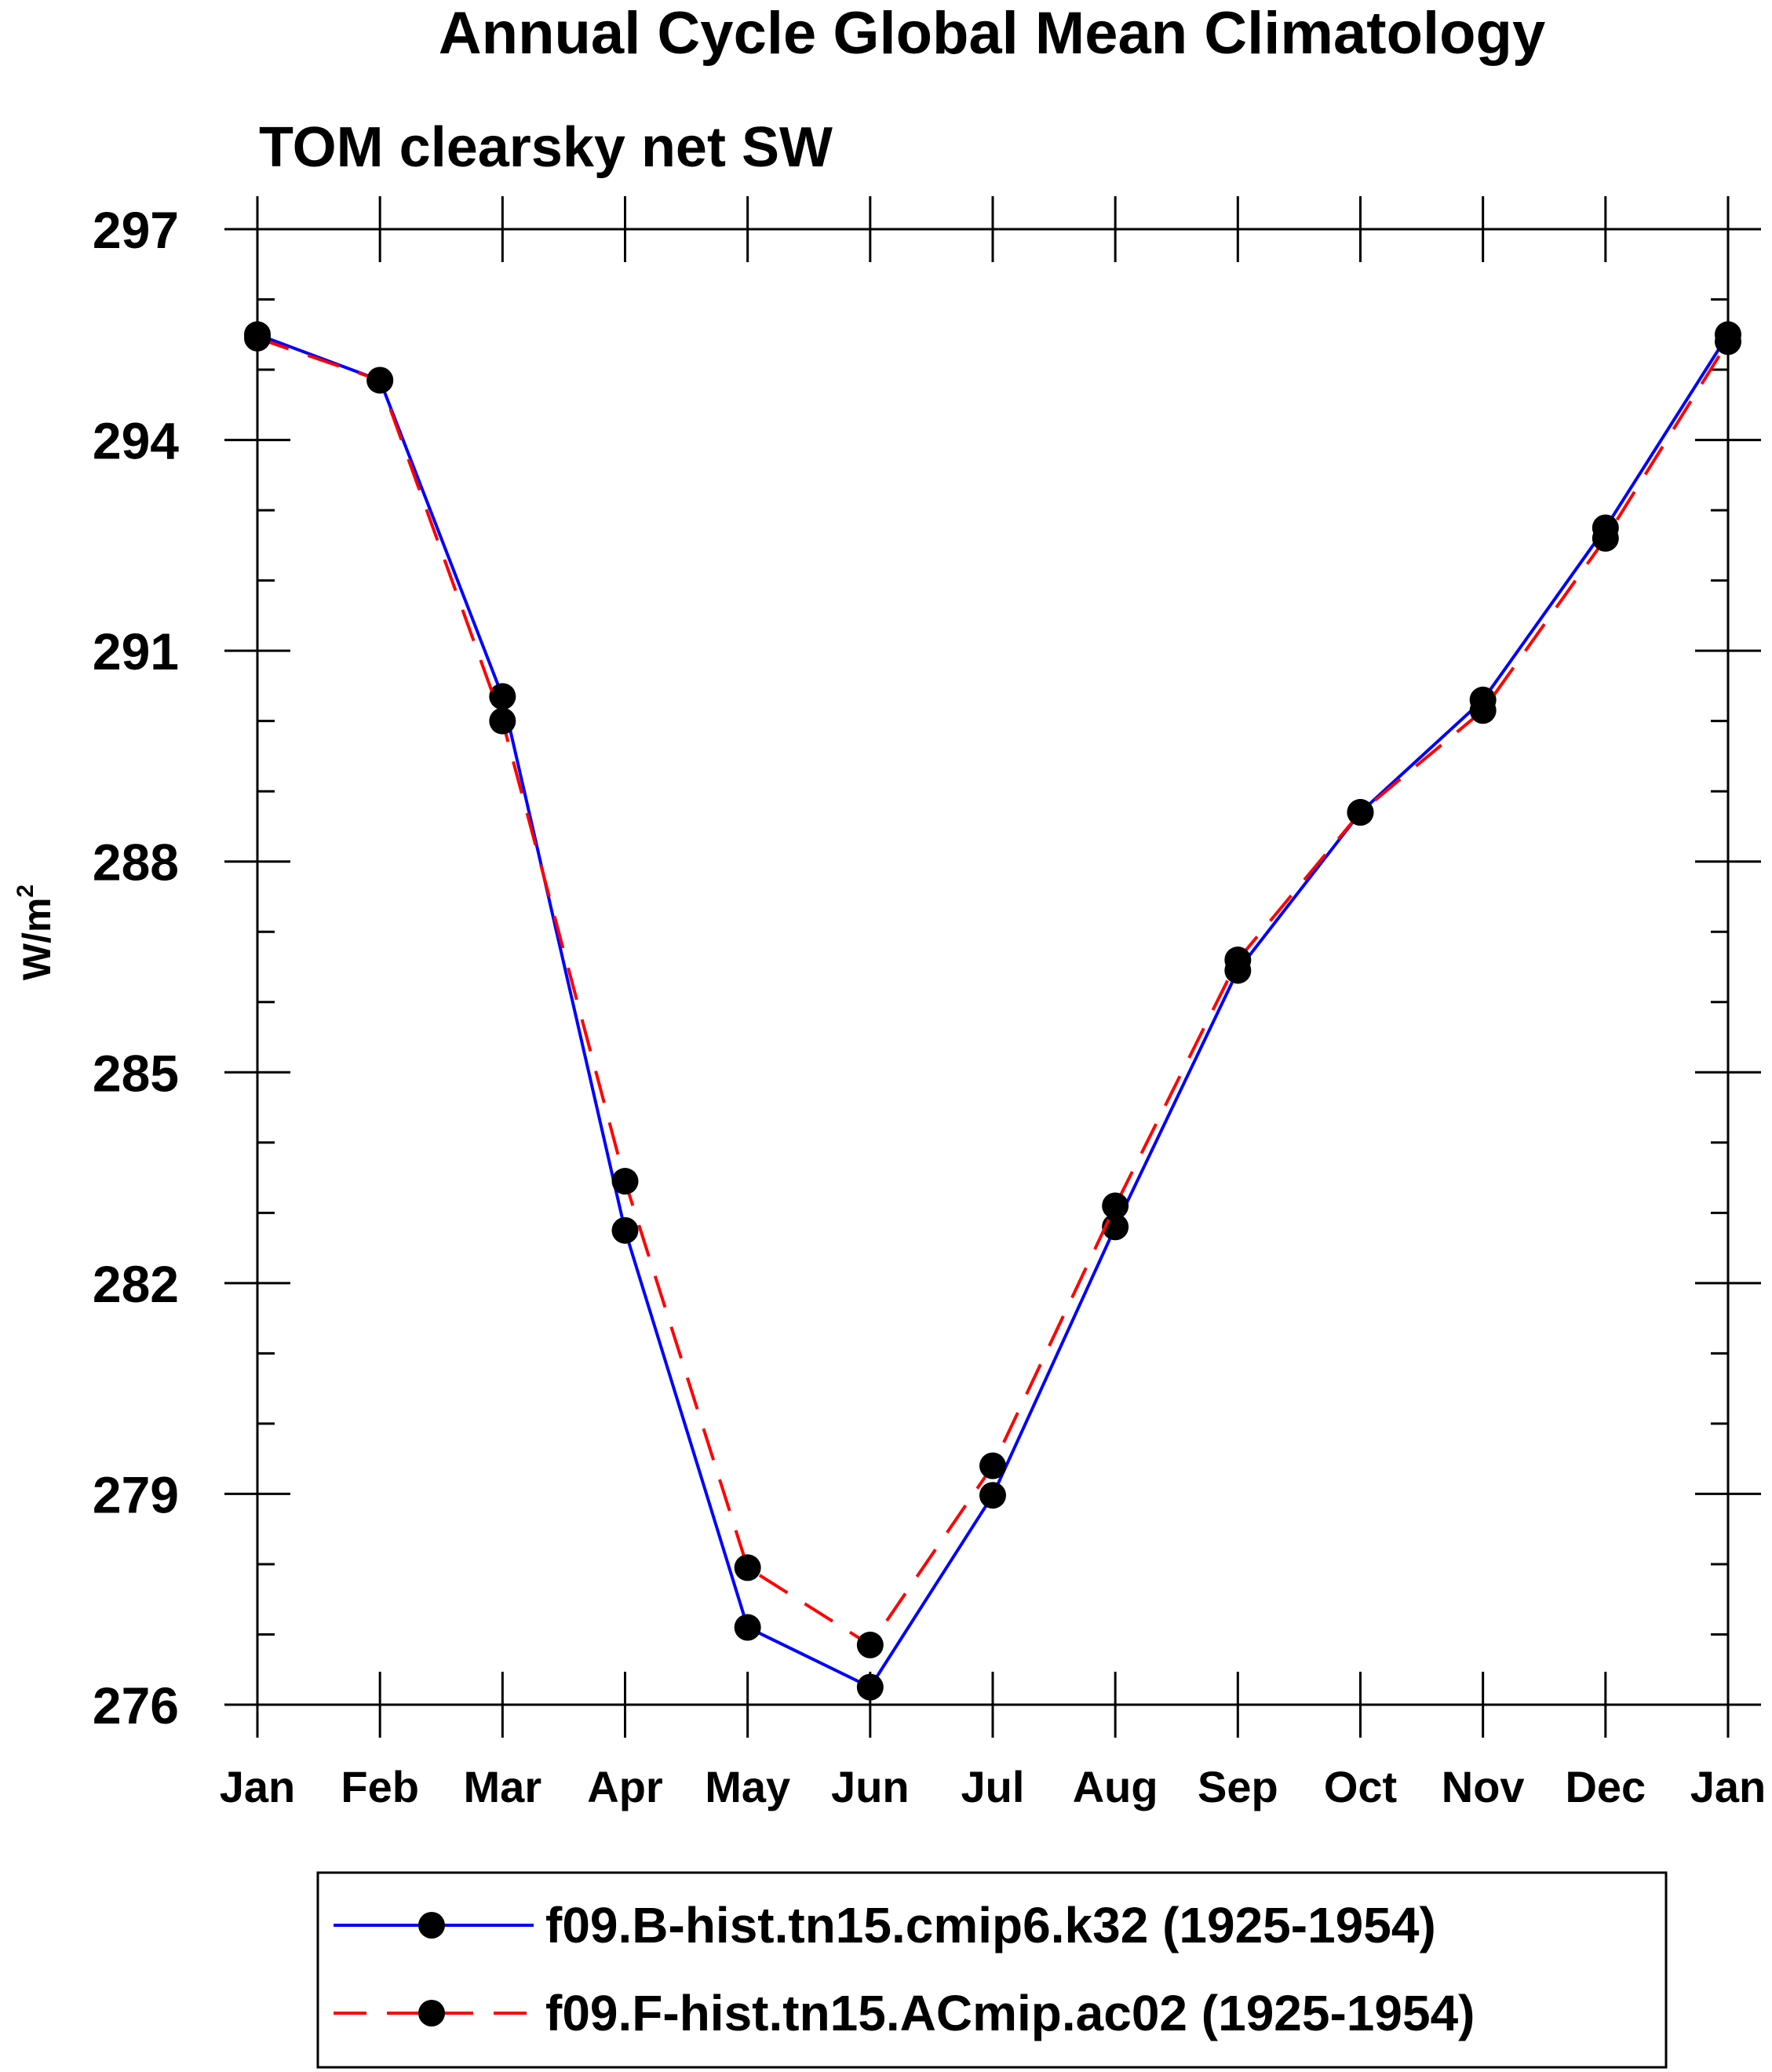 This screenshot has width=1772, height=2072. What do you see at coordinates (1483, 1786) in the screenshot?
I see `x-tick-label: Nov` at bounding box center [1483, 1786].